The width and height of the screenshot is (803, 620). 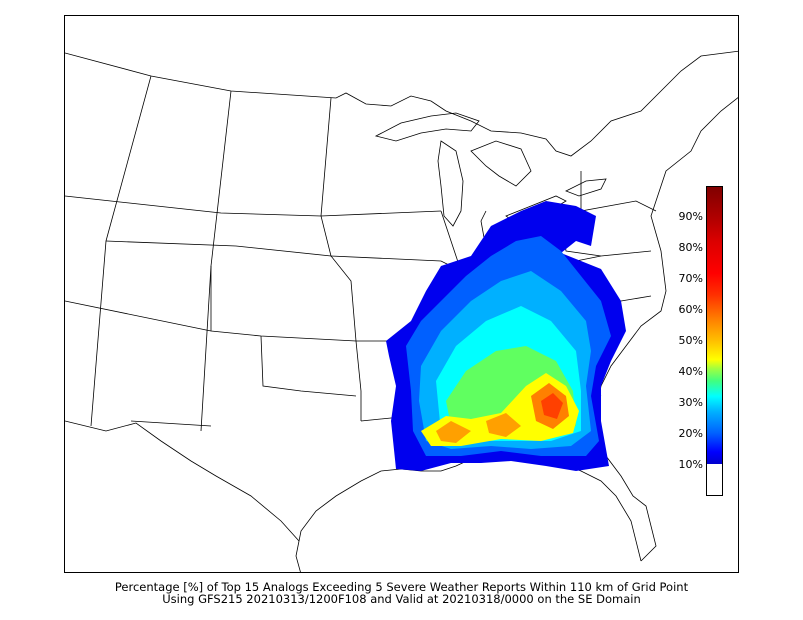 What do you see at coordinates (690, 340) in the screenshot?
I see `colorbar-label-50: 50%` at bounding box center [690, 340].